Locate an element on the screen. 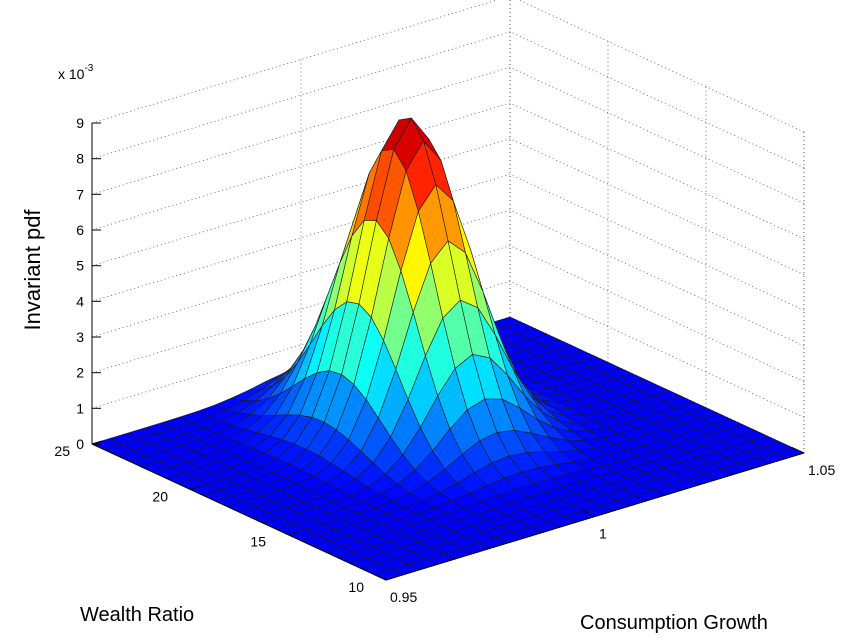 This screenshot has height=641, width=854. y-tick-label: 15 is located at coordinates (258, 542).